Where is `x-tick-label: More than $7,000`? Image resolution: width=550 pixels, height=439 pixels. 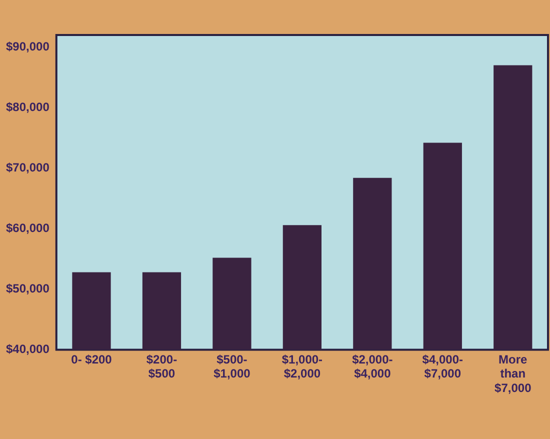 x-tick-label: More than $7,000 is located at coordinates (513, 374).